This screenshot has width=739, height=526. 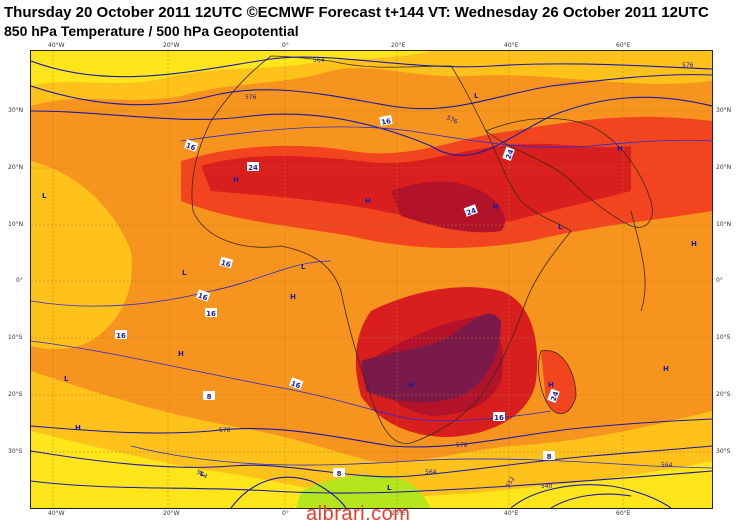 What do you see at coordinates (448, 207) in the screenshot?
I see `temp-band-28-32-sahel` at bounding box center [448, 207].